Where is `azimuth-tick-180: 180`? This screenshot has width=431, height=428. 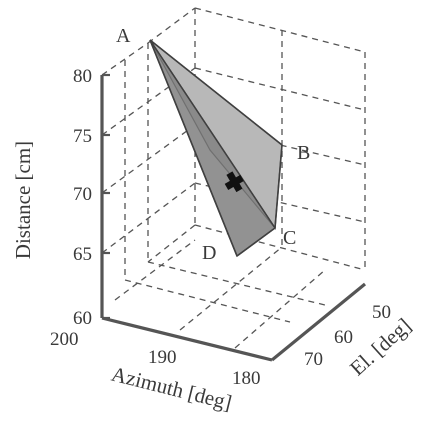
azimuth-tick-180: 180 is located at coordinates (246, 378).